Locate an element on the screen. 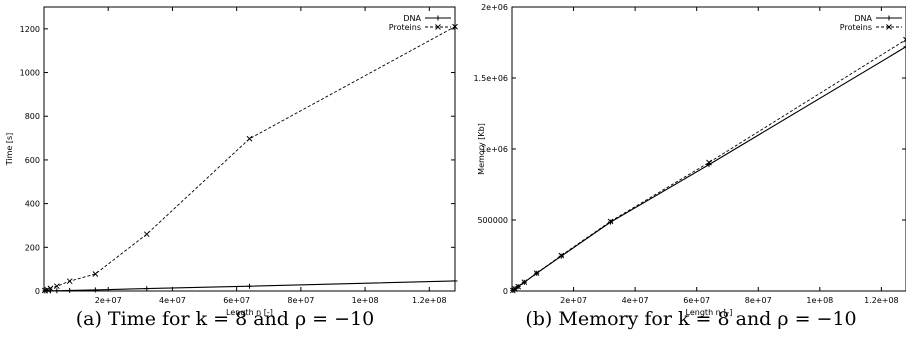 The height and width of the screenshot is (360, 906). y-axis-label: Time [s] is located at coordinates (9, 150).